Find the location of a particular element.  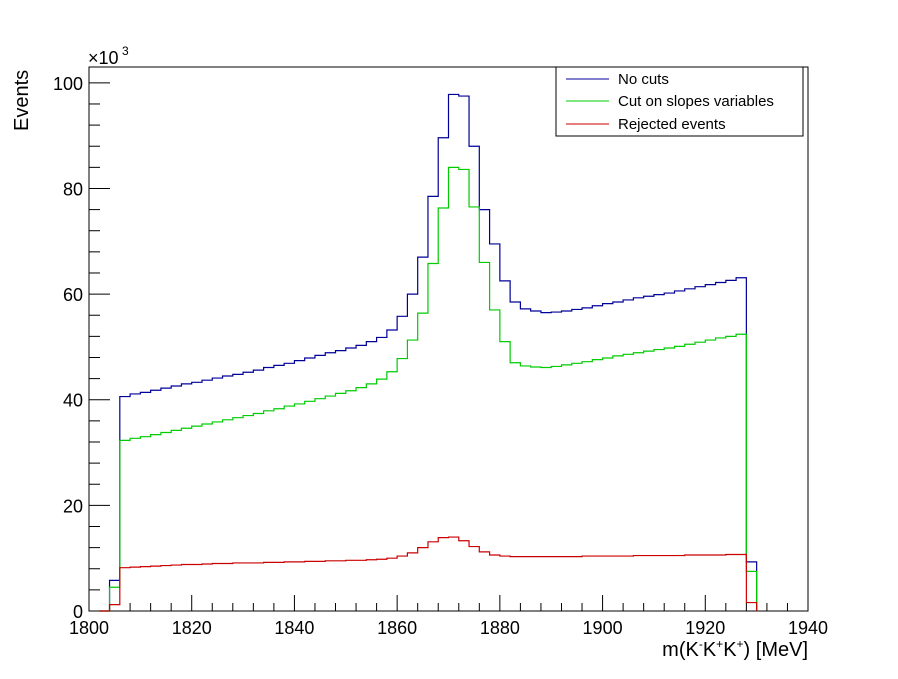

x-tick-label: 1840 is located at coordinates (294, 628).